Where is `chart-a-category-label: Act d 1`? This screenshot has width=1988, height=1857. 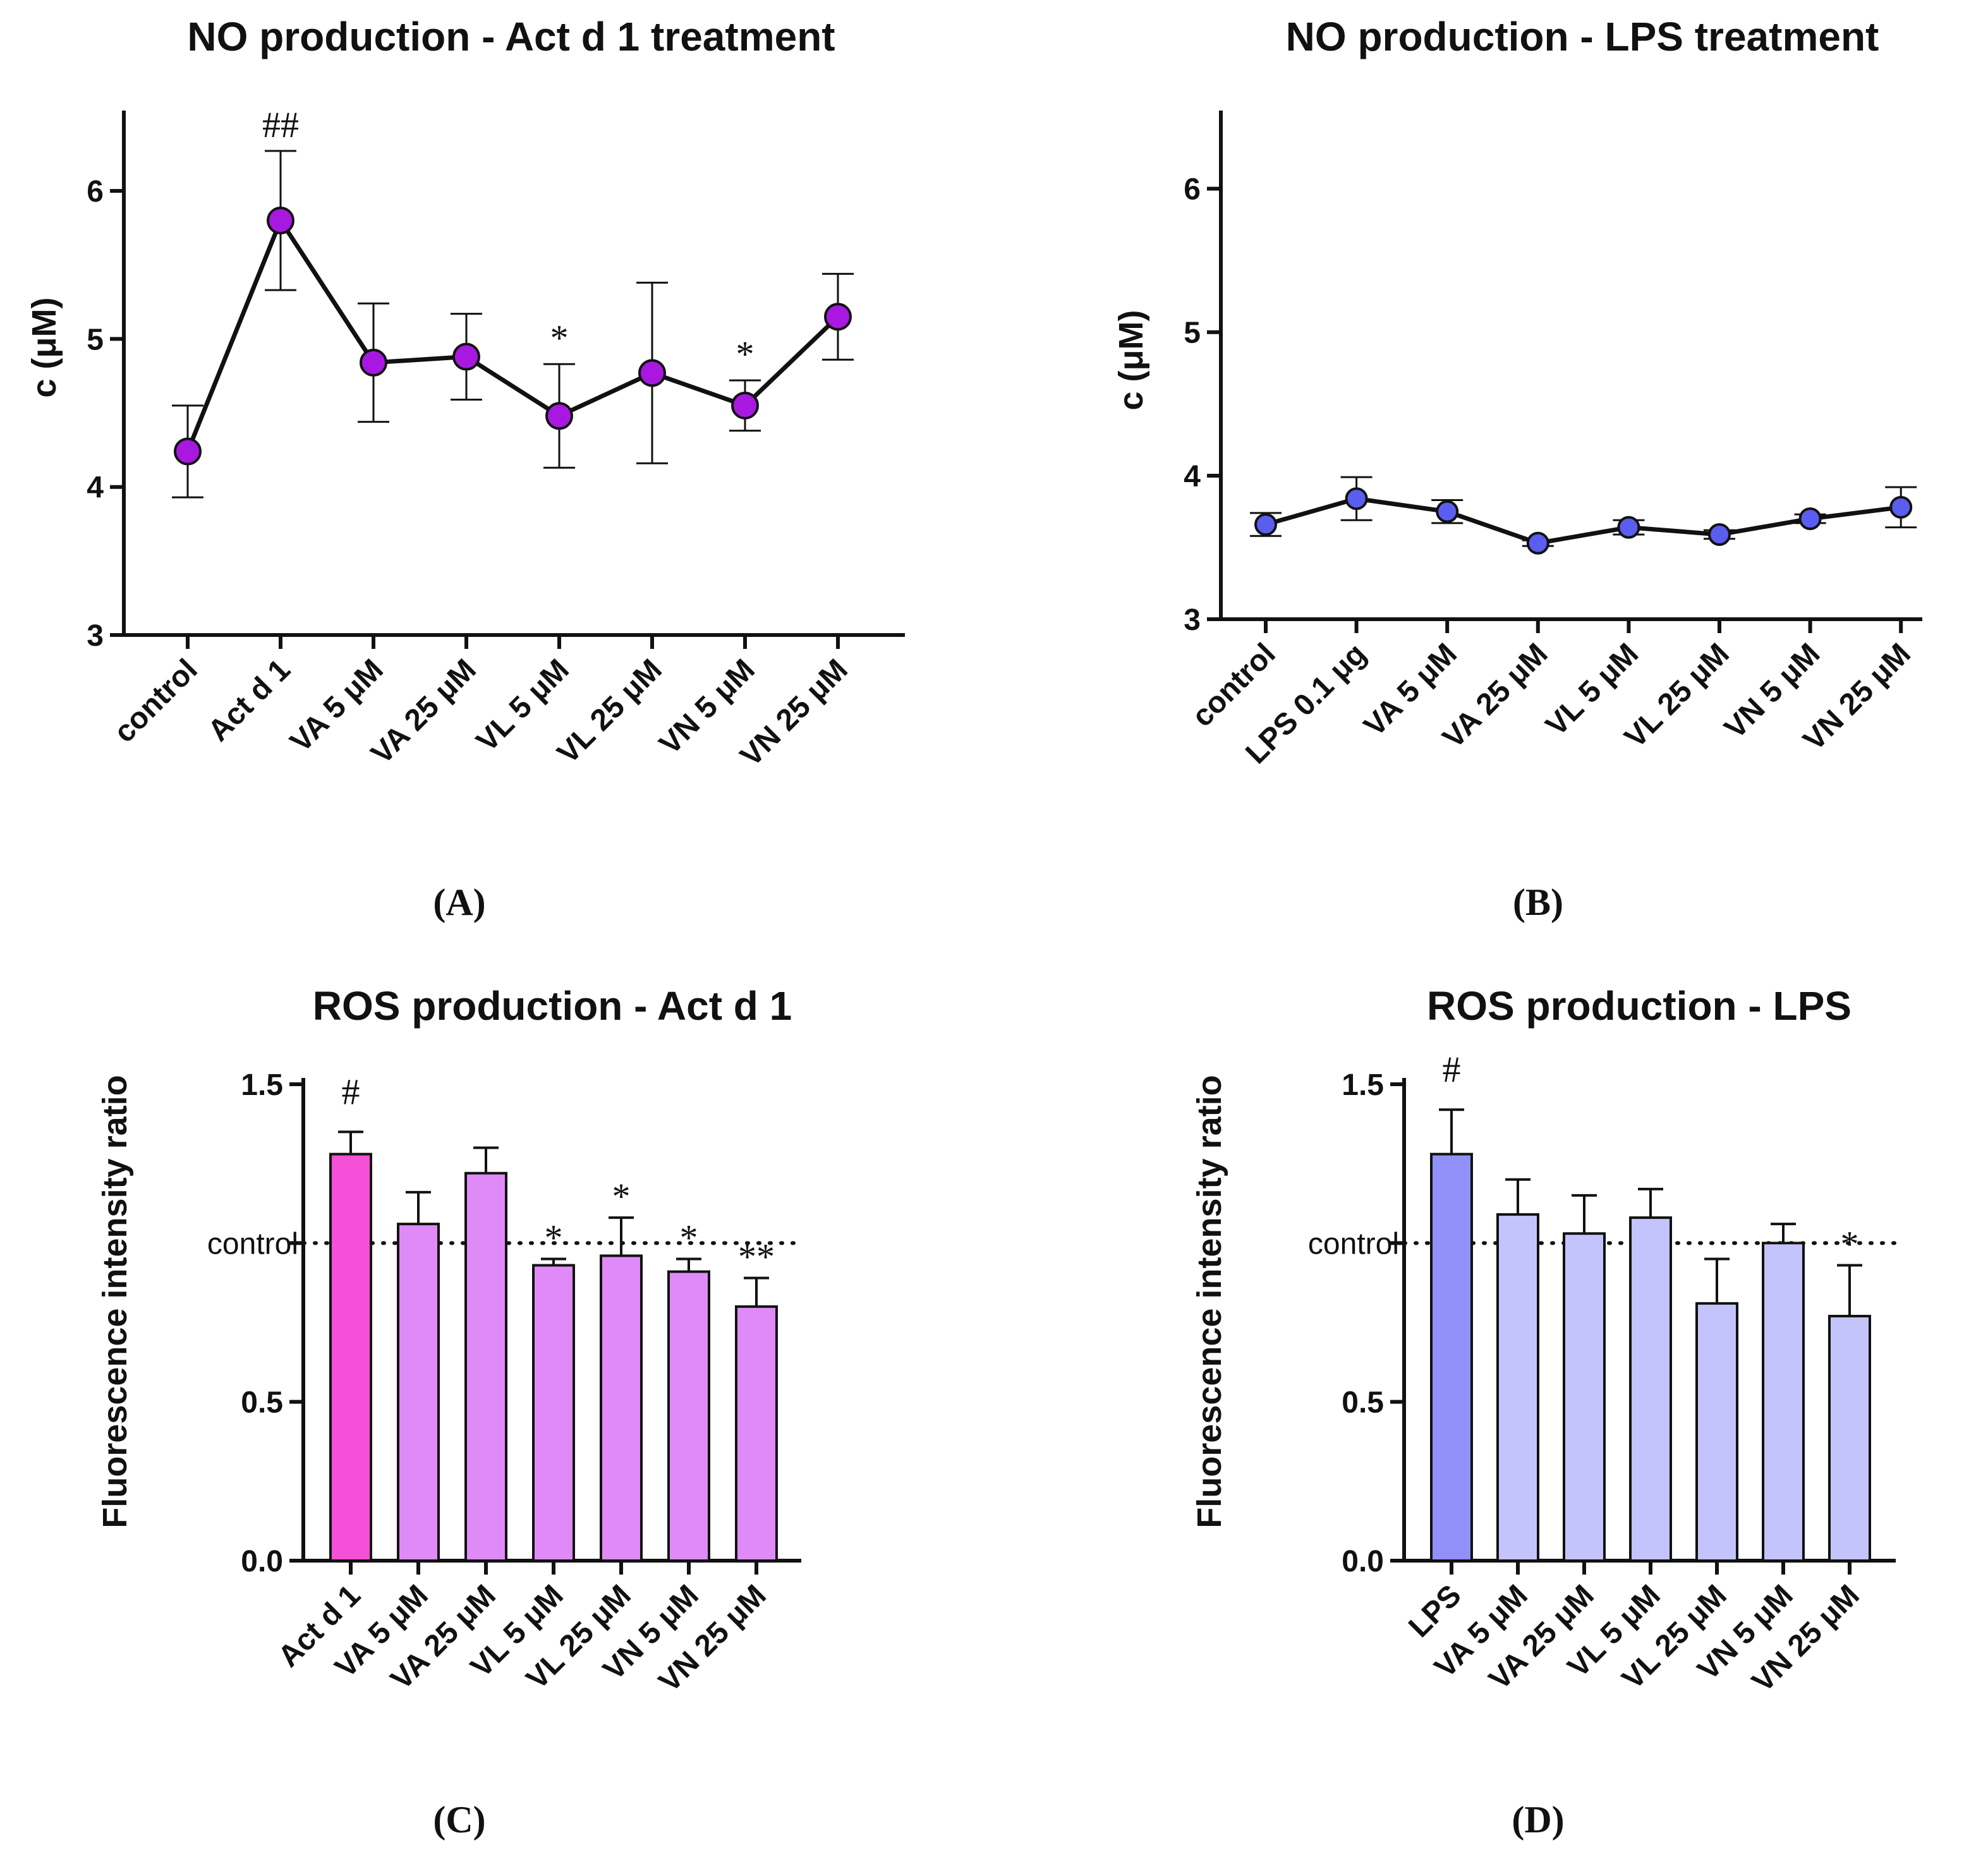 chart-a-category-label: Act d 1 is located at coordinates (249, 701).